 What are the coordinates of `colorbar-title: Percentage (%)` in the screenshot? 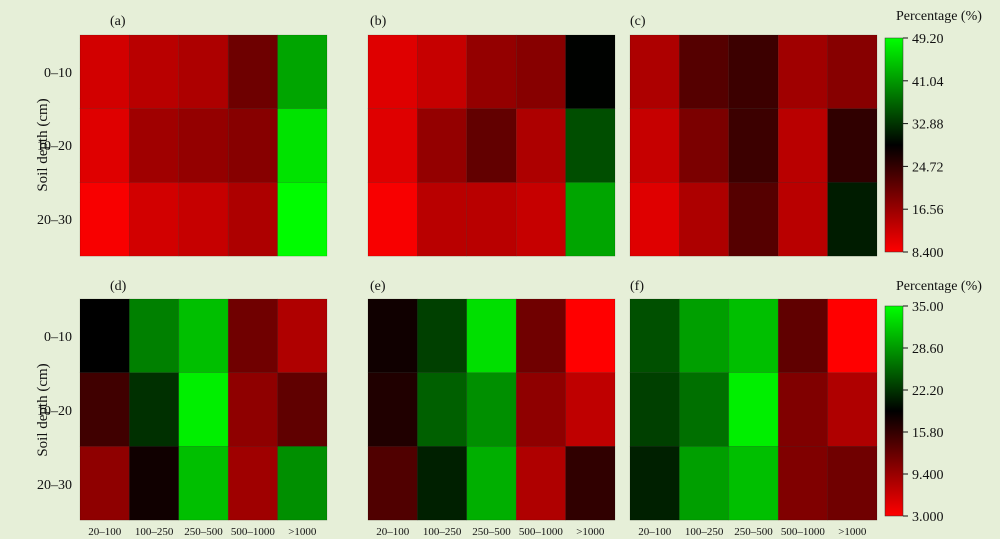 It's located at (939, 286).